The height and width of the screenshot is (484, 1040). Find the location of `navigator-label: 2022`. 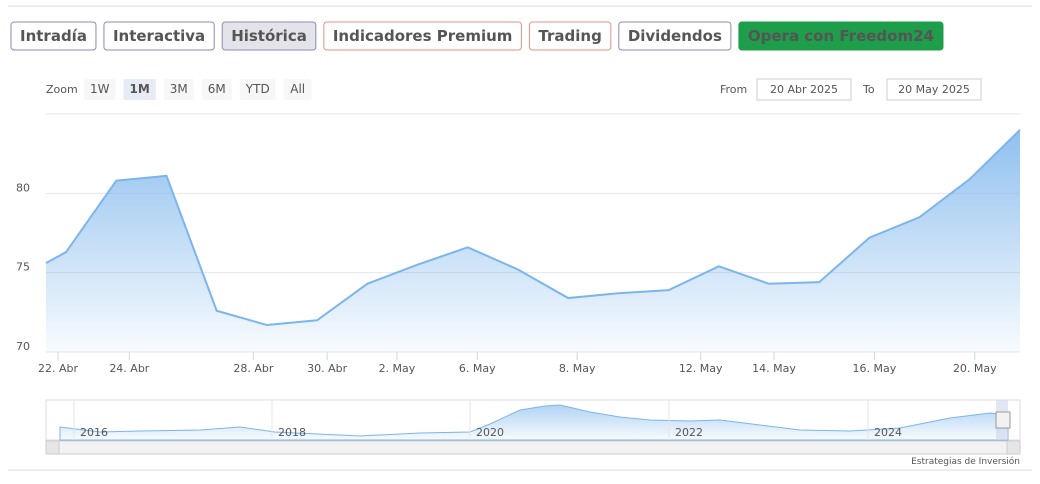

navigator-label: 2022 is located at coordinates (689, 432).